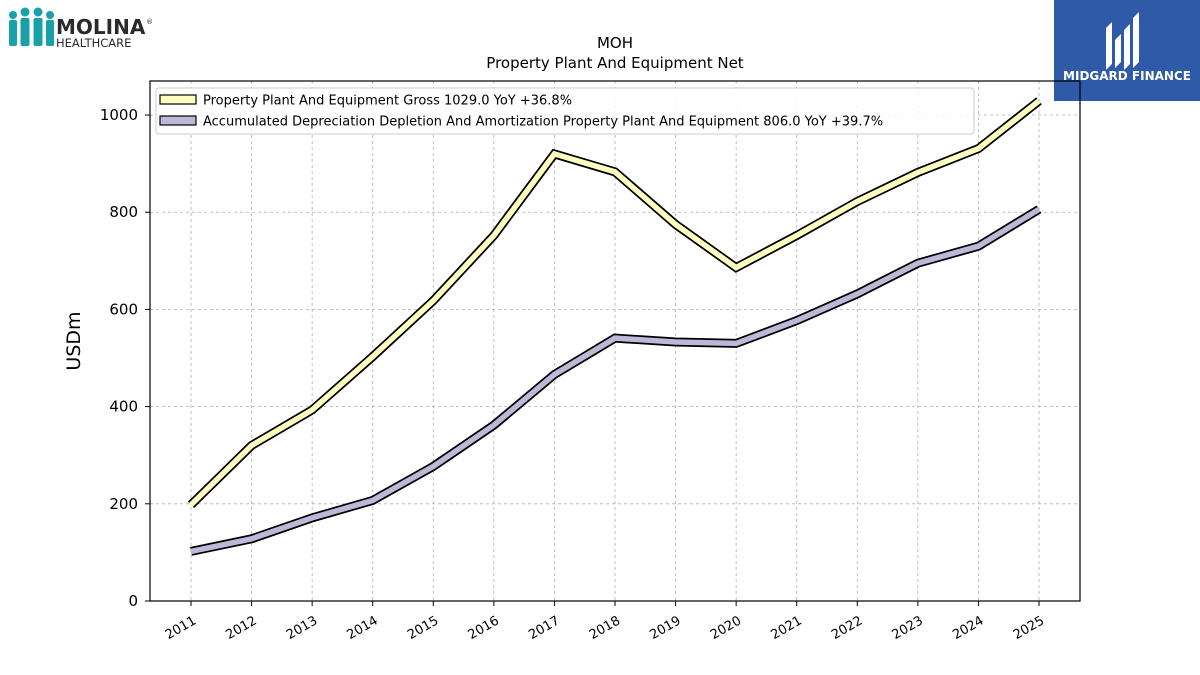 The width and height of the screenshot is (1200, 675). I want to click on logo-text-line1: MOLINA, so click(101, 27).